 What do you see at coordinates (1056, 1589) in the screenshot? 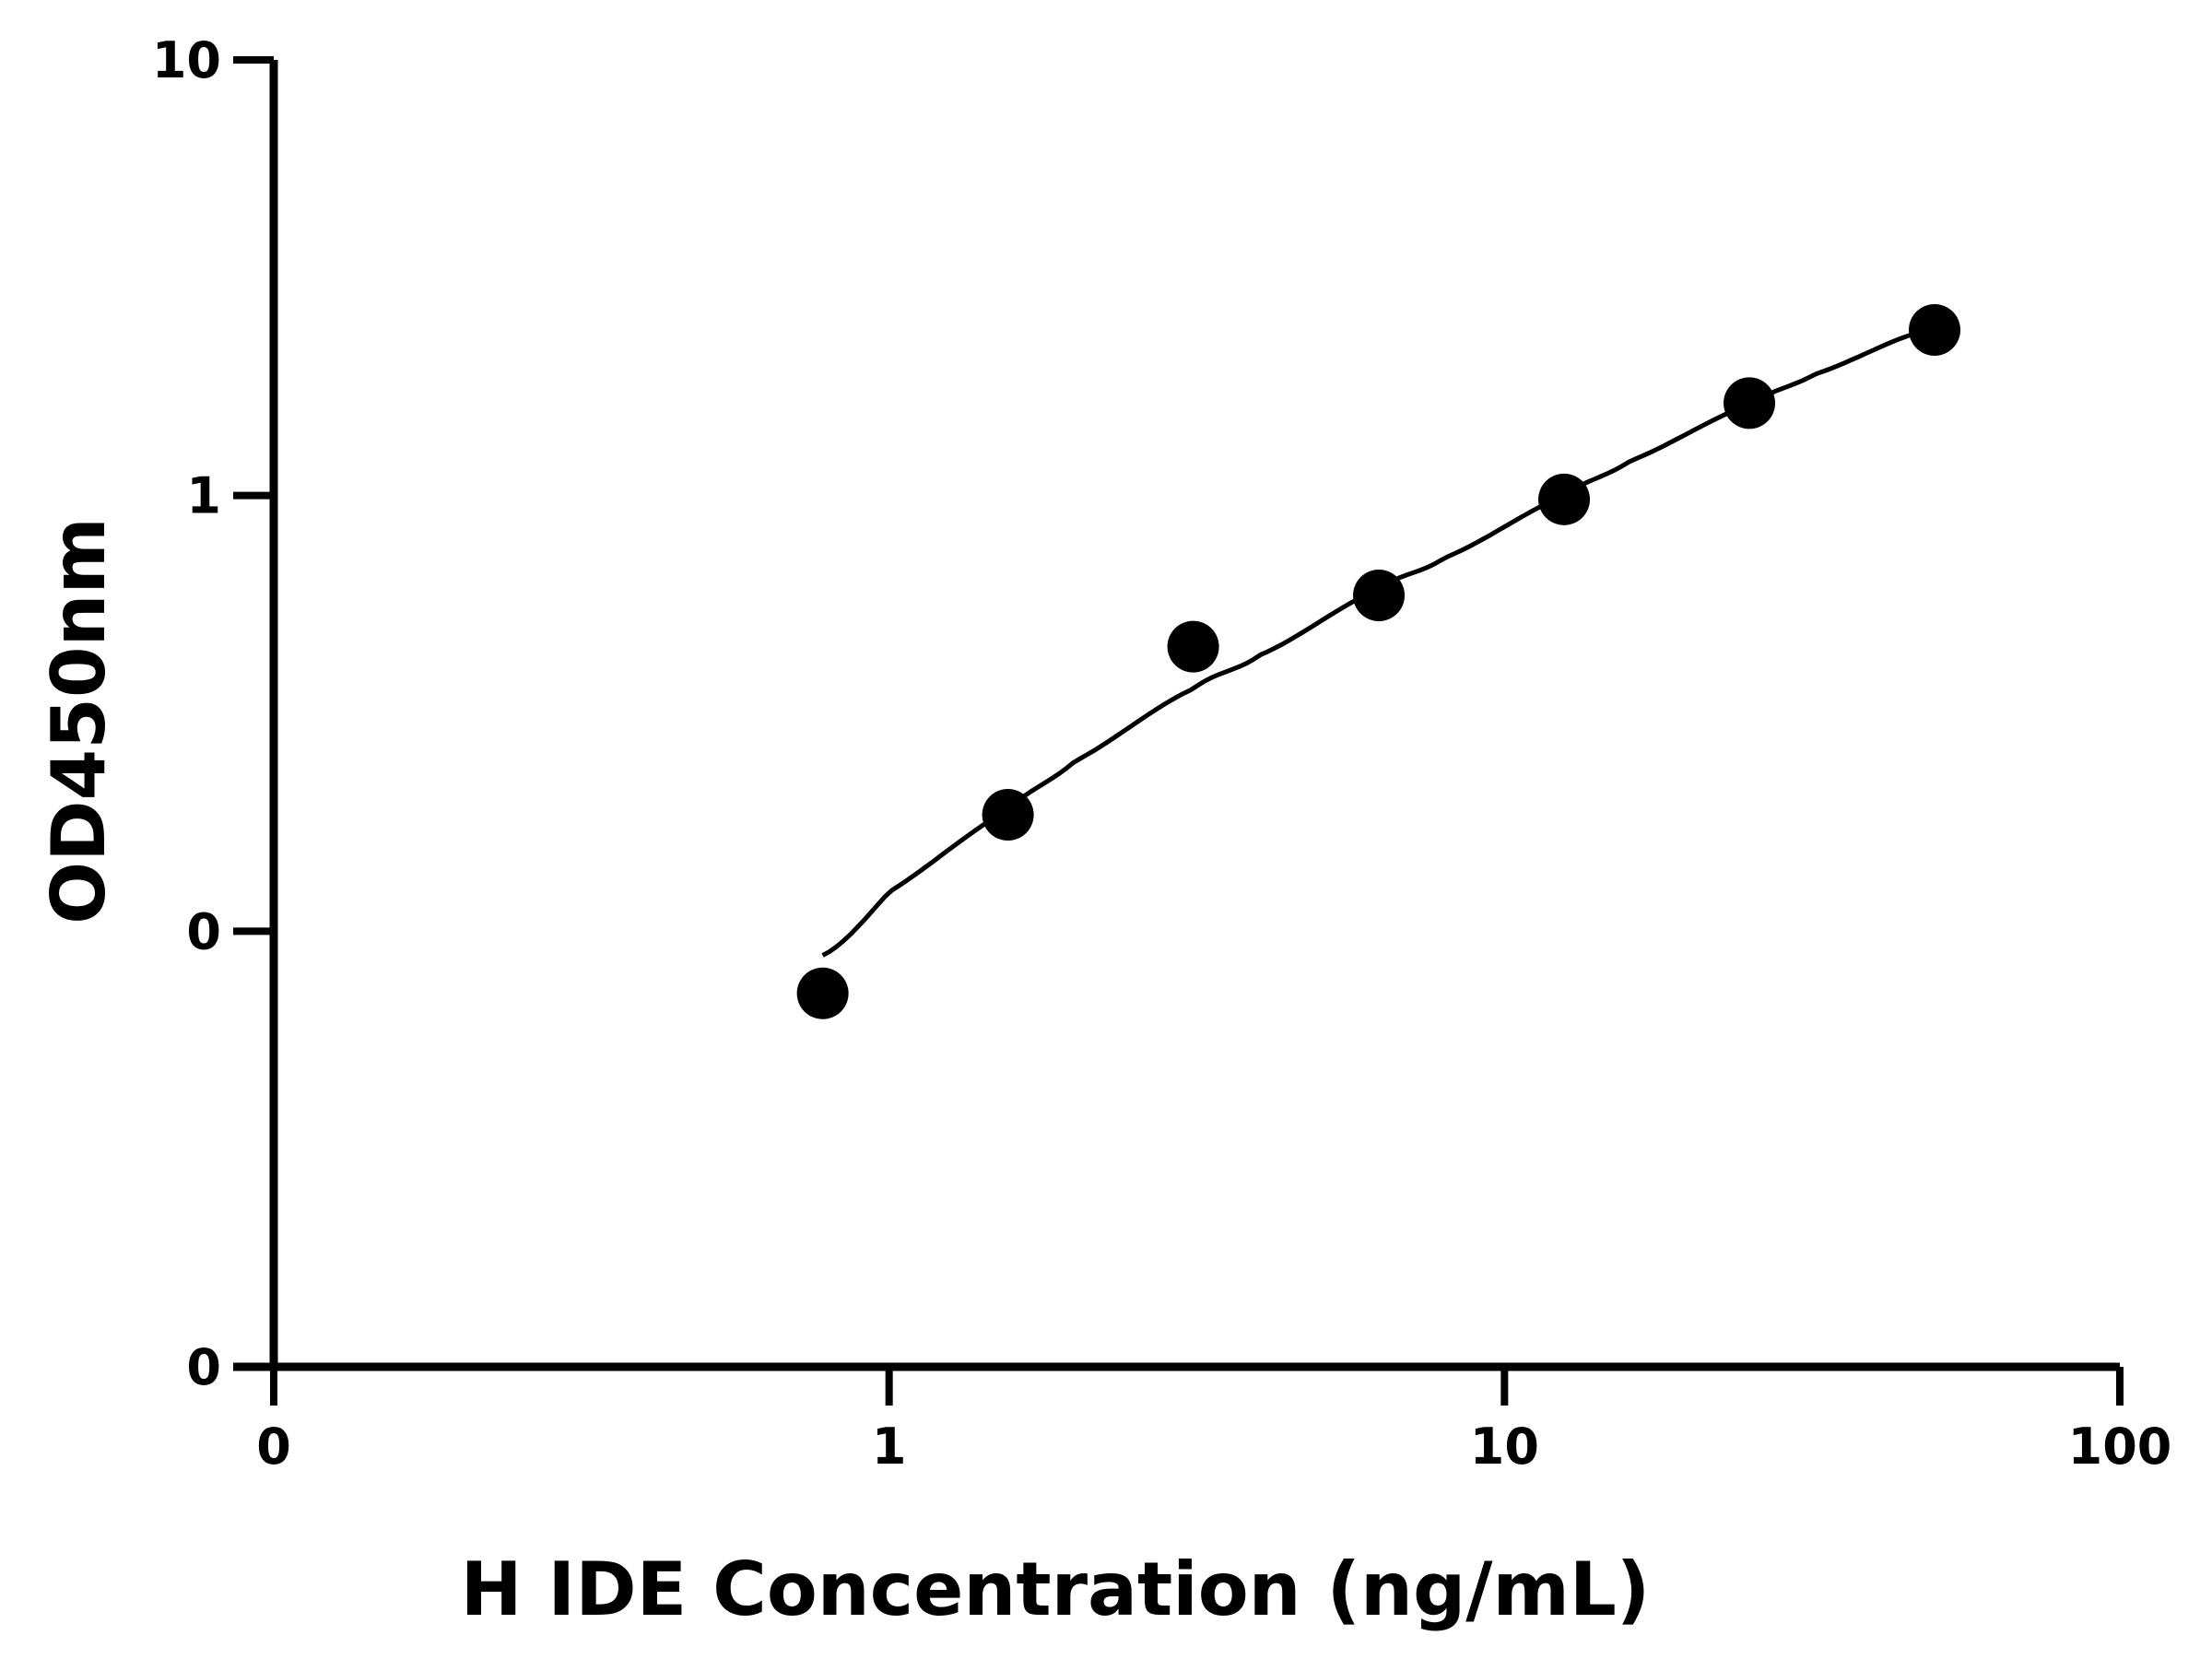
I see `x-axis-title: H IDE Concentration (ng/mL)` at bounding box center [1056, 1589].